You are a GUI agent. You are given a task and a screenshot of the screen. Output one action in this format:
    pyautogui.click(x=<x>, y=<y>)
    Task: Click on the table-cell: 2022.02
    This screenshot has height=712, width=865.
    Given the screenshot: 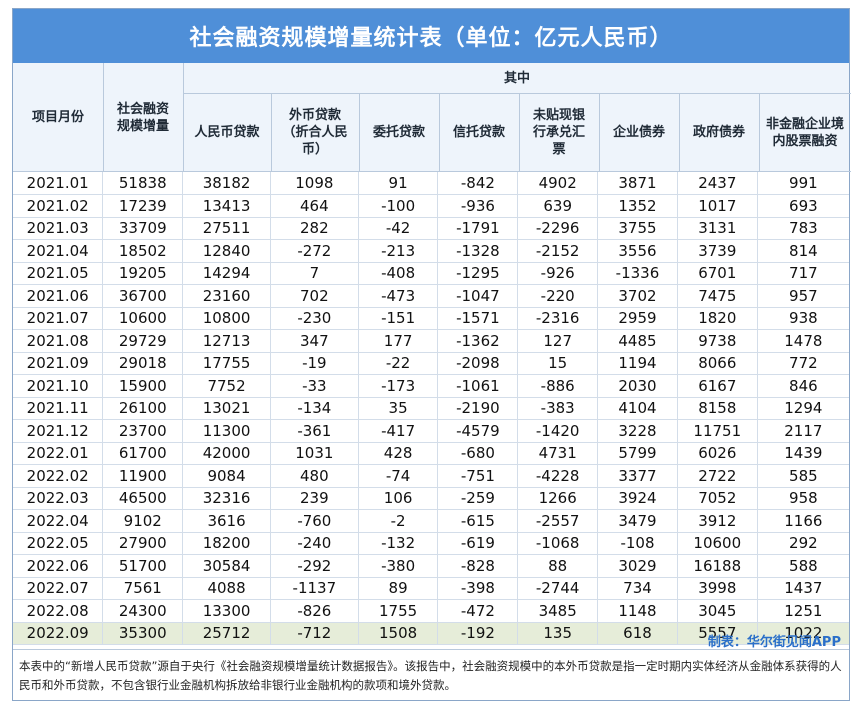 What is the action you would take?
    pyautogui.click(x=58, y=476)
    